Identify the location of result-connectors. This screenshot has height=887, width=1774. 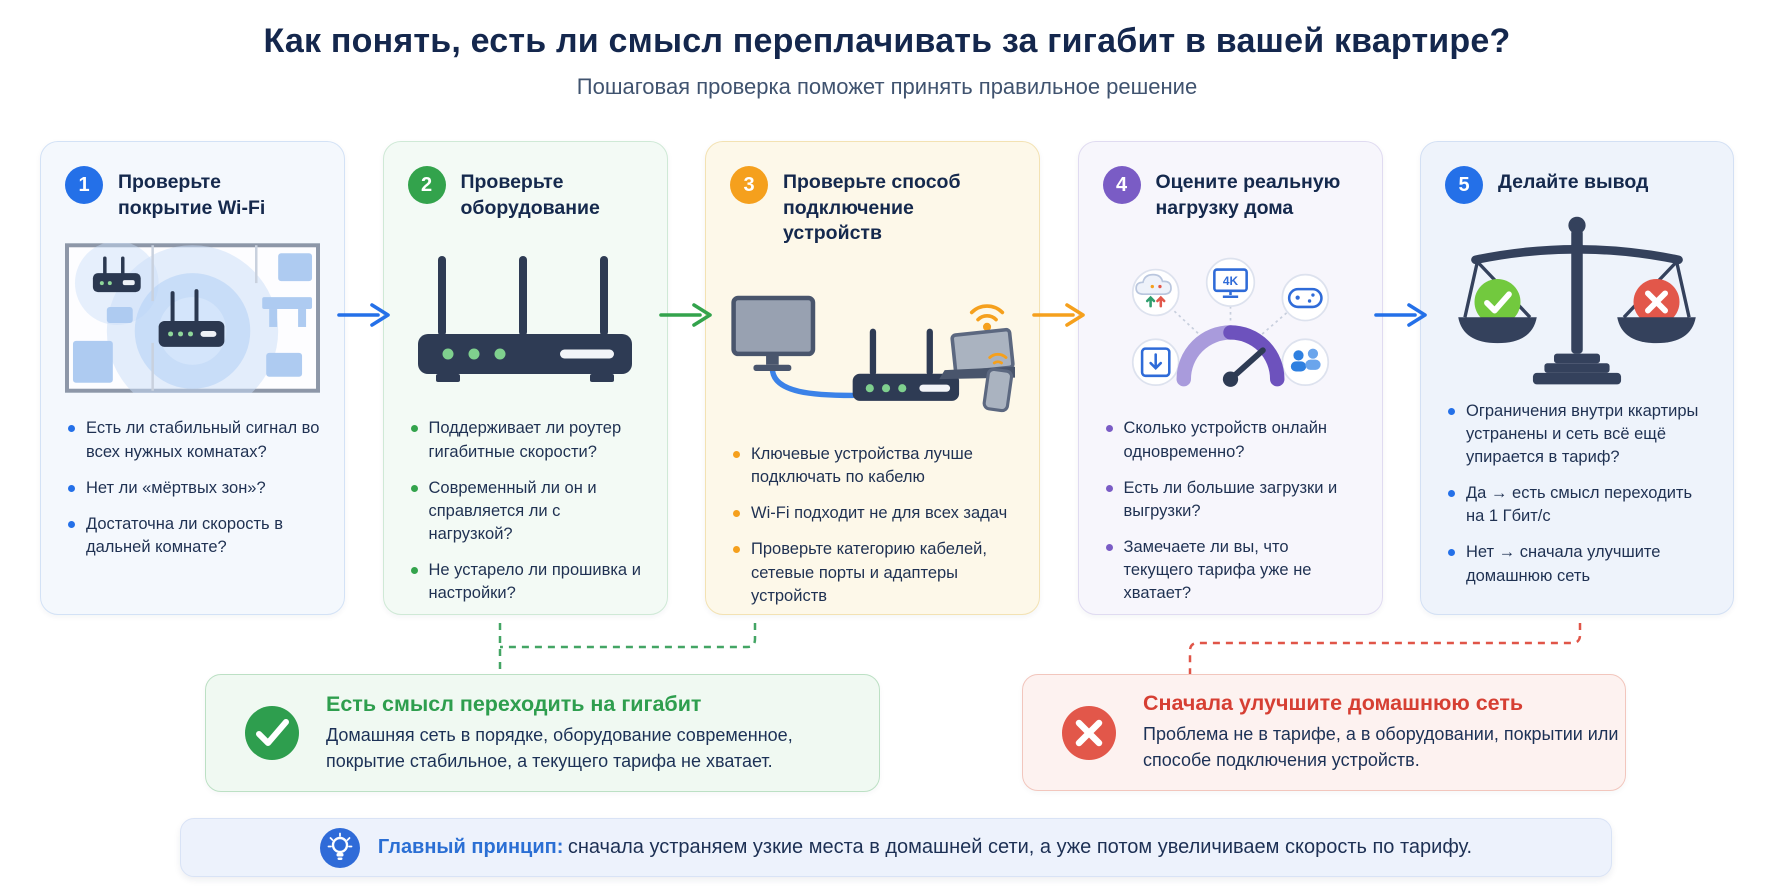
(1040, 649).